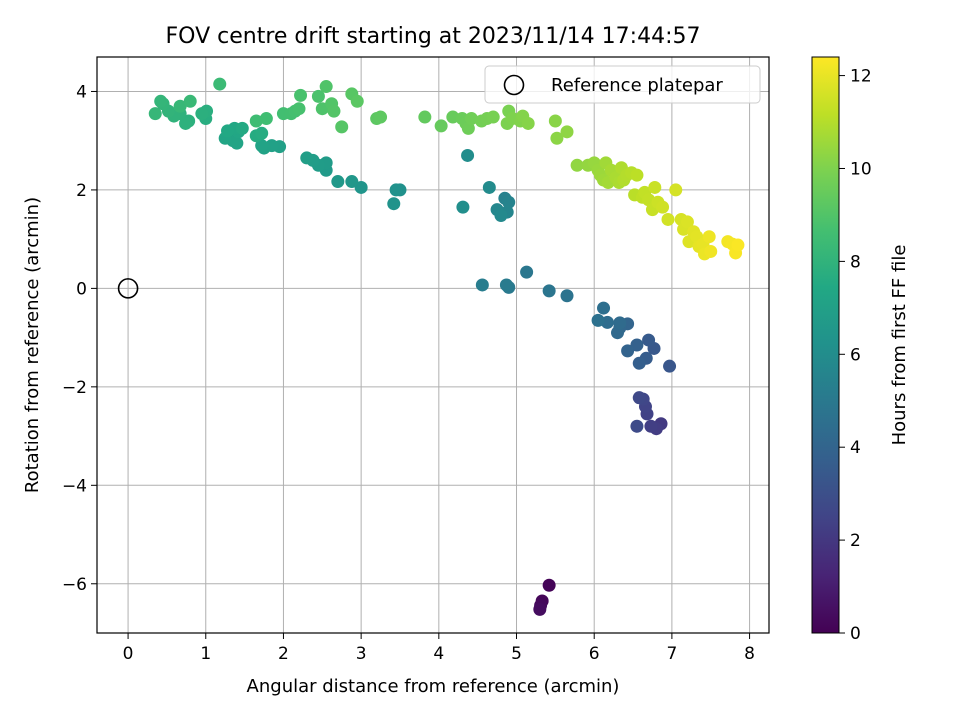  What do you see at coordinates (81, 92) in the screenshot?
I see `y-tick-label: 4` at bounding box center [81, 92].